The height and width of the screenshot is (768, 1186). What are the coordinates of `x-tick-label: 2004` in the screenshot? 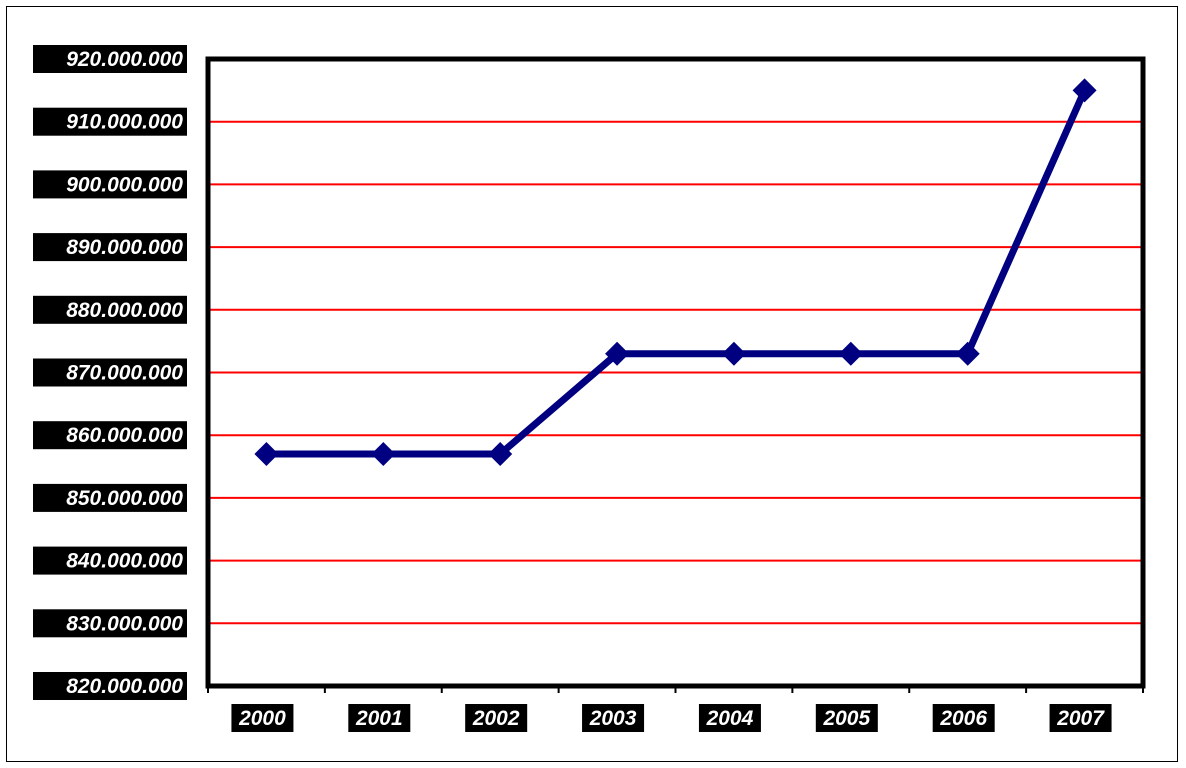 It's located at (730, 718).